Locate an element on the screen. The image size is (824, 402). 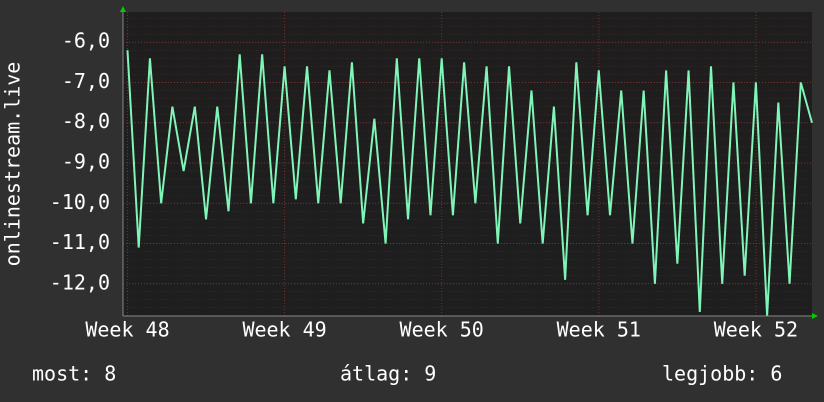
y-tick-label: -6,0 is located at coordinates (86, 41).